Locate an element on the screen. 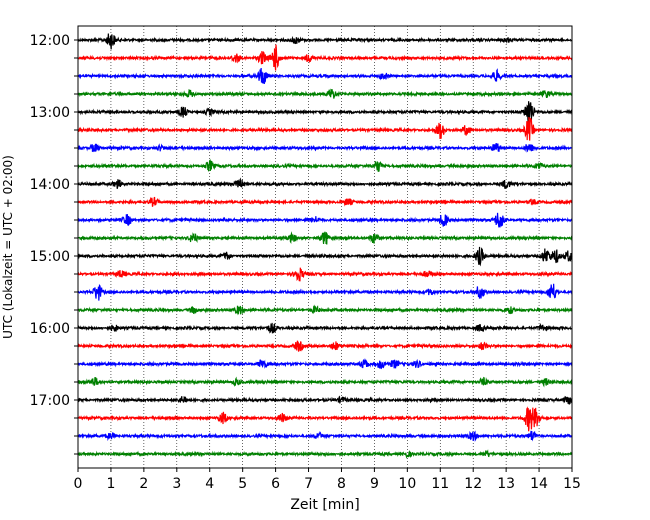 Image resolution: width=650 pixels, height=520 pixels. y-tick-label-1400: 14:00 is located at coordinates (50, 185).